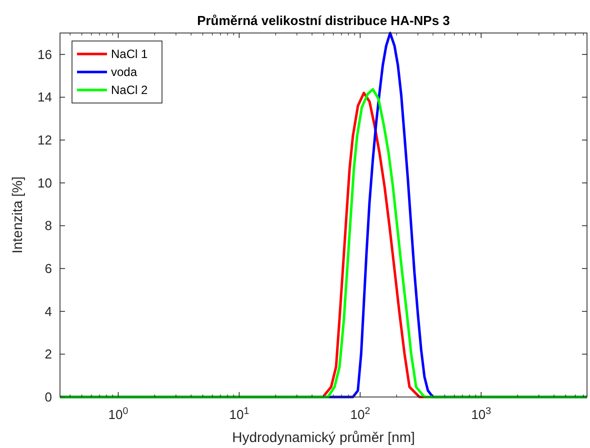  What do you see at coordinates (48, 397) in the screenshot?
I see `y-tick-label: 0` at bounding box center [48, 397].